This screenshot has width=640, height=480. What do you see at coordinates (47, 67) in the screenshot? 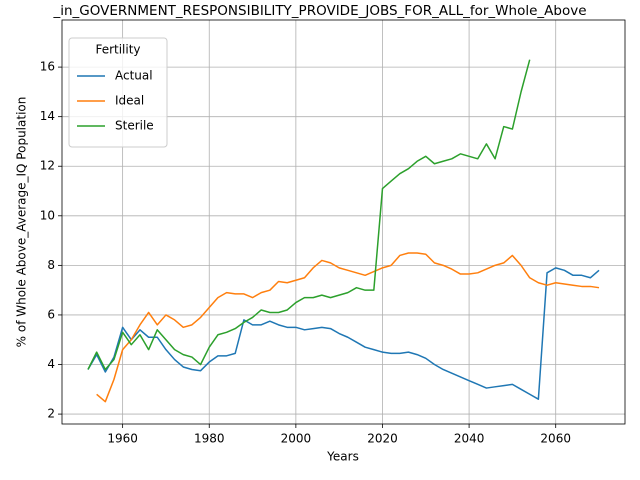
I see `y-tick-label: 16` at bounding box center [47, 67].